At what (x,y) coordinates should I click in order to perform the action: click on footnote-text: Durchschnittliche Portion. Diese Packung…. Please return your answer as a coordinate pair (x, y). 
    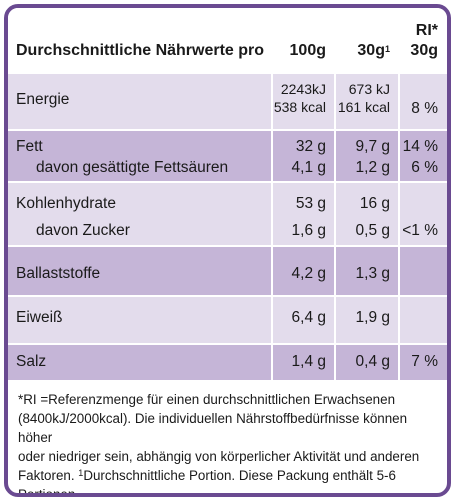
    Looking at the image, I should click on (207, 482).